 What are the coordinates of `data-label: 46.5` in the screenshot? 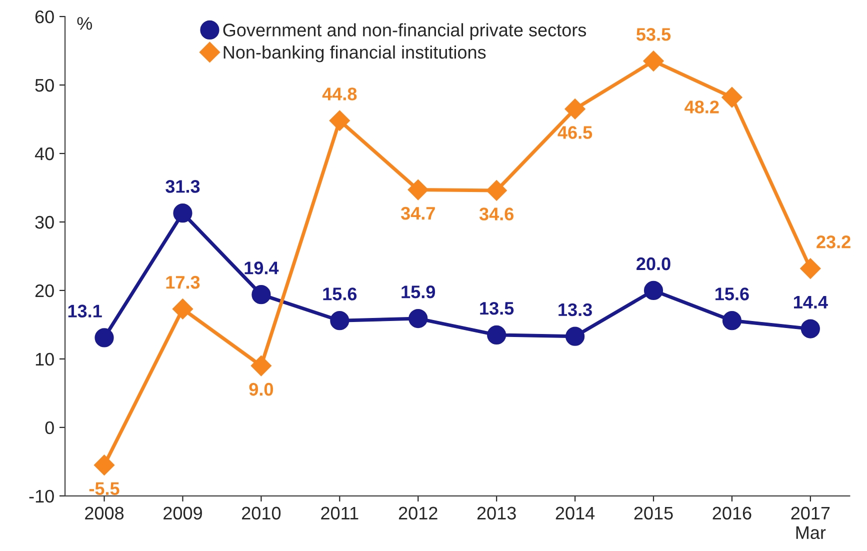 It's located at (575, 132).